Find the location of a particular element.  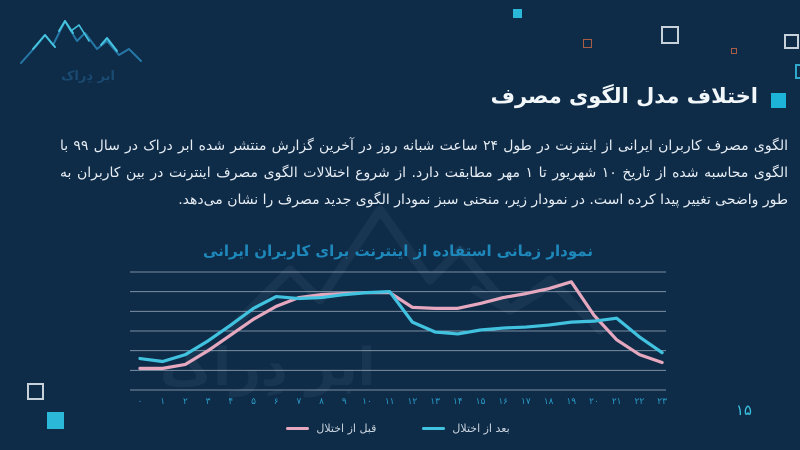

x-axis-tick-label: ۲۲ is located at coordinates (639, 402).